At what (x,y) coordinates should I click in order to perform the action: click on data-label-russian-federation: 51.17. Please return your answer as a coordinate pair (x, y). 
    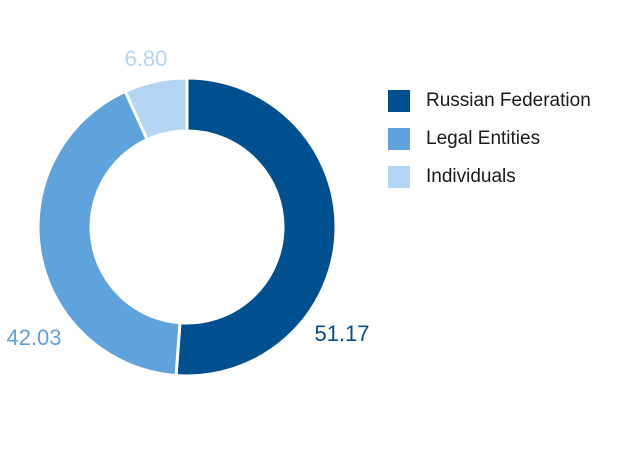
    Looking at the image, I should click on (341, 333).